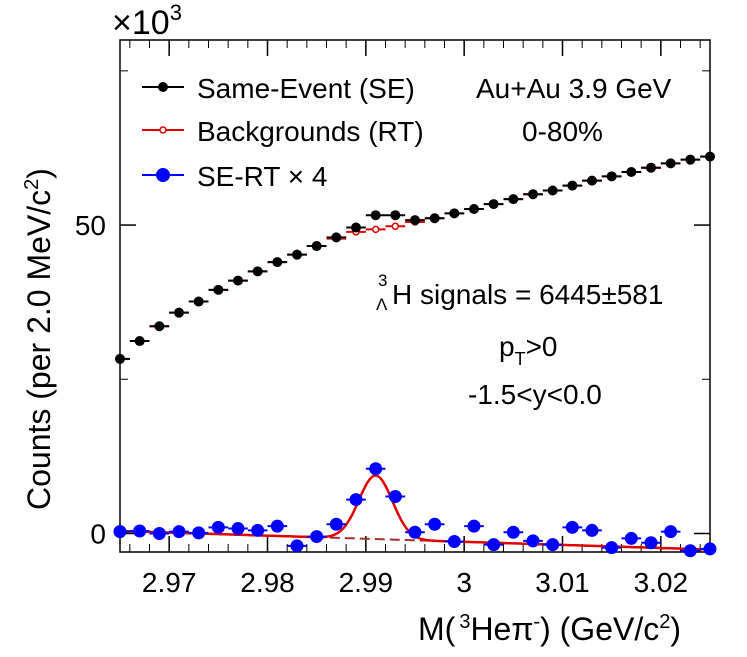 The image size is (747, 657). I want to click on x-tick-label: 3.01, so click(562, 582).